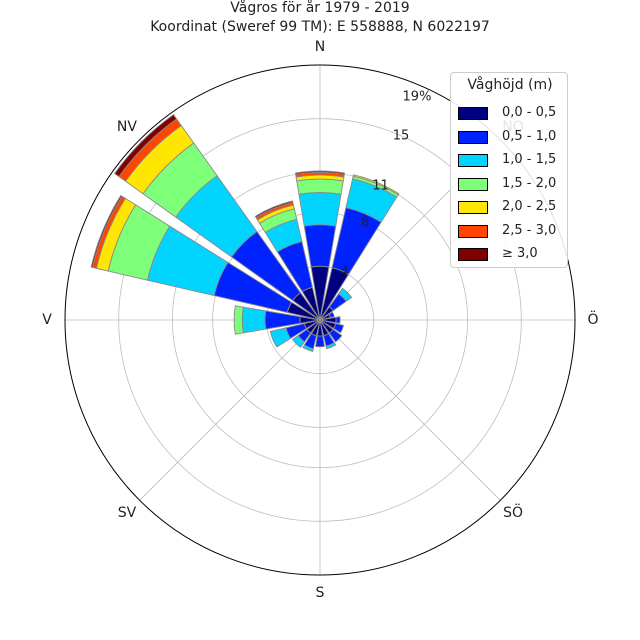  I want to click on direction-label-3: SÖ, so click(513, 513).